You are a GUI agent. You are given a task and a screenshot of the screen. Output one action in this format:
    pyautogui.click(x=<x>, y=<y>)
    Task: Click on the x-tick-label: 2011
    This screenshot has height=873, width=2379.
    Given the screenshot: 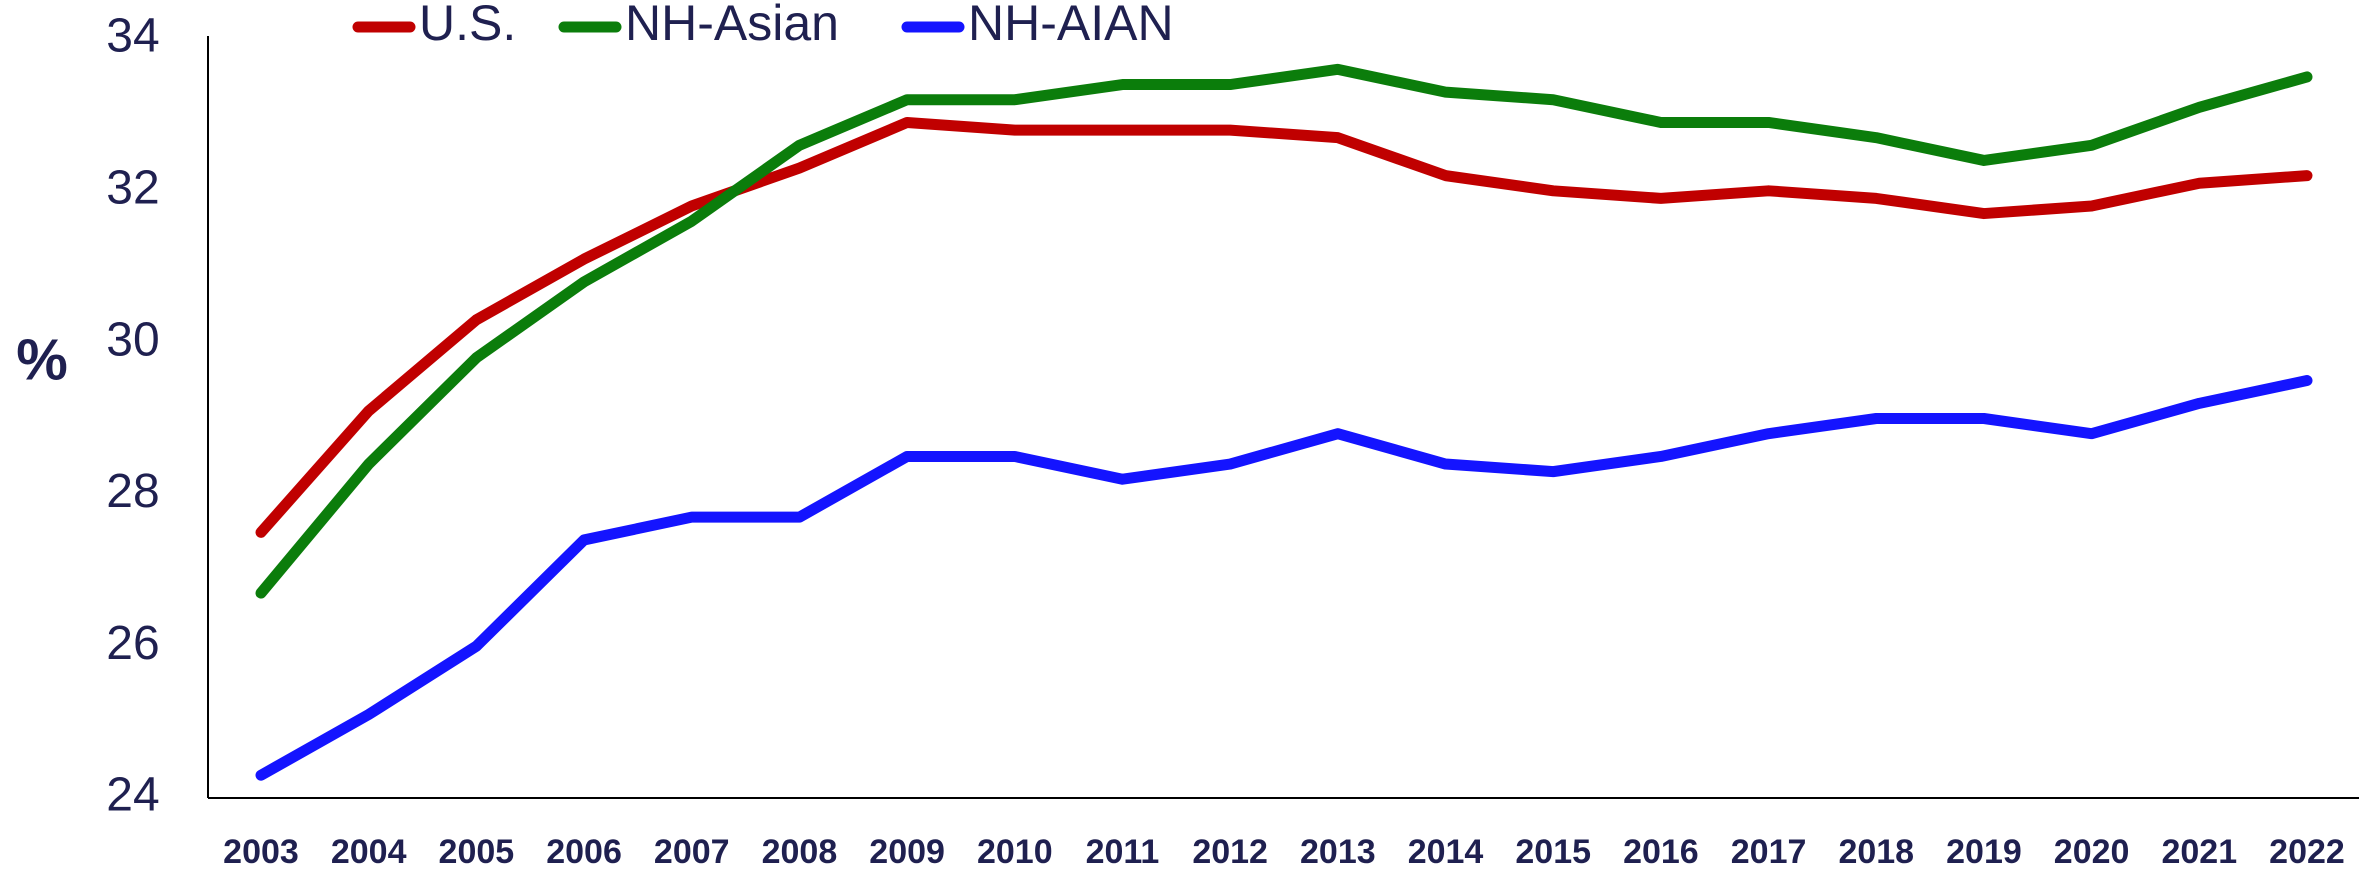 What is the action you would take?
    pyautogui.click(x=1123, y=852)
    